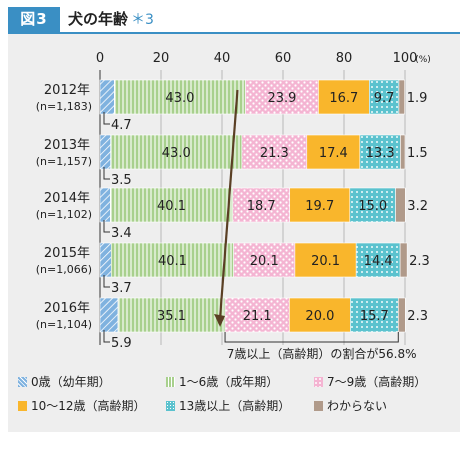  What do you see at coordinates (357, 406) in the screenshot?
I see `legend-label: わからない` at bounding box center [357, 406].